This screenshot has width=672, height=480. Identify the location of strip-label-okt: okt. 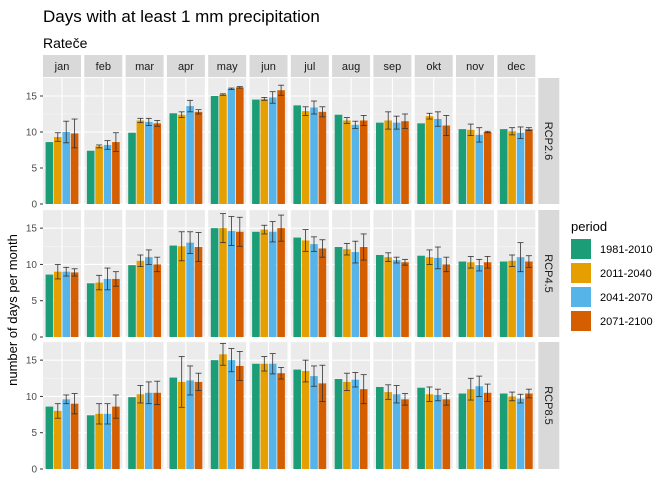
(433, 67).